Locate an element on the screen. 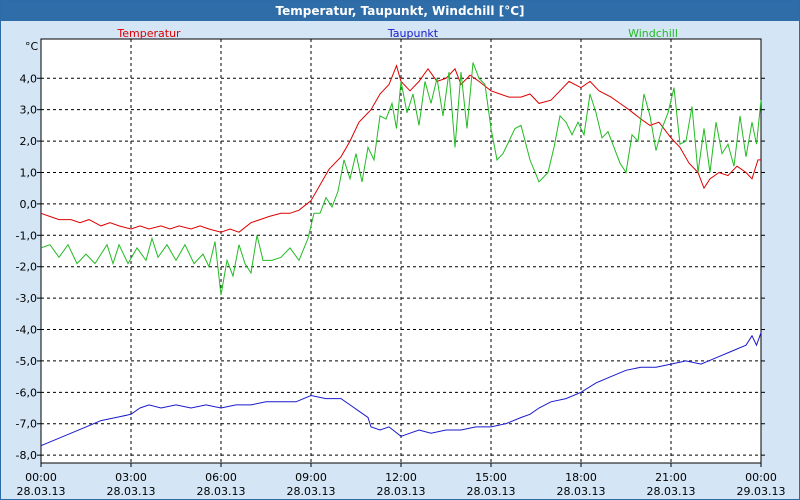  y-tick-label: -8,0 is located at coordinates (26, 455).